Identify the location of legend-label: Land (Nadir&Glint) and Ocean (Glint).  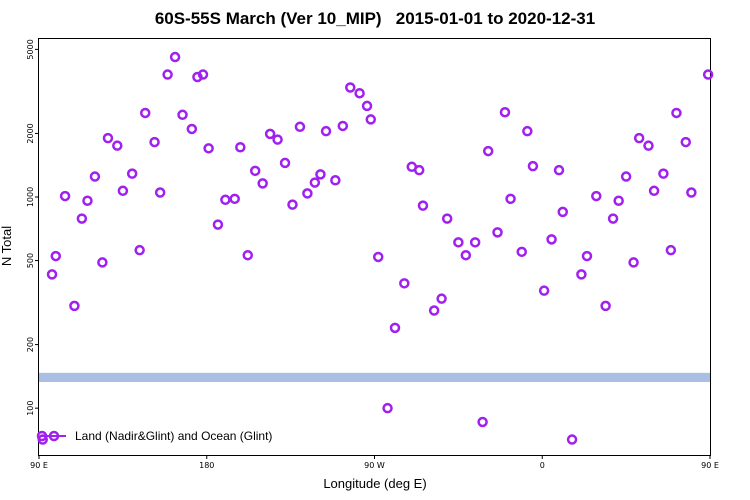
(173, 436).